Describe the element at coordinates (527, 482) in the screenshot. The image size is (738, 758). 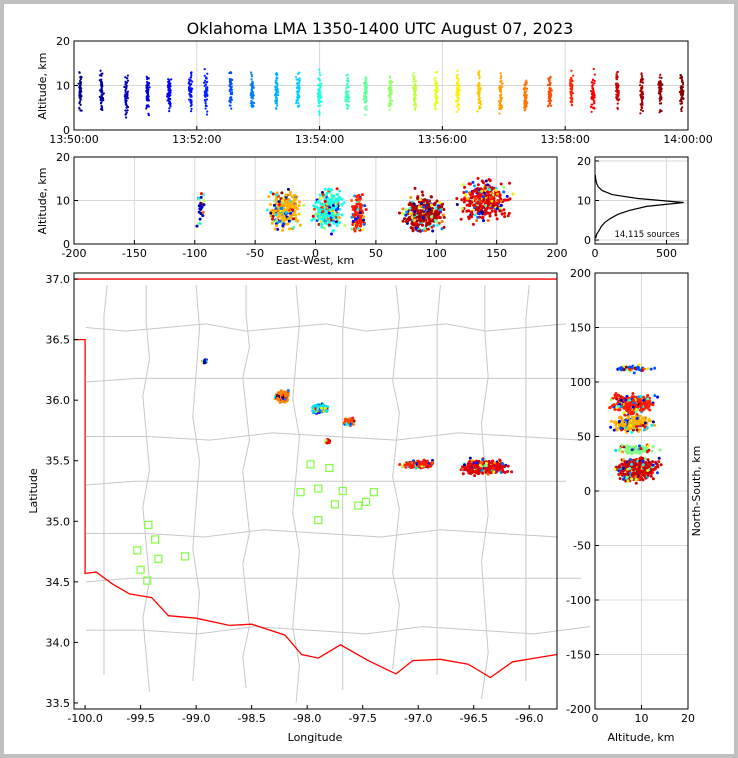
I see `county-line` at that location.